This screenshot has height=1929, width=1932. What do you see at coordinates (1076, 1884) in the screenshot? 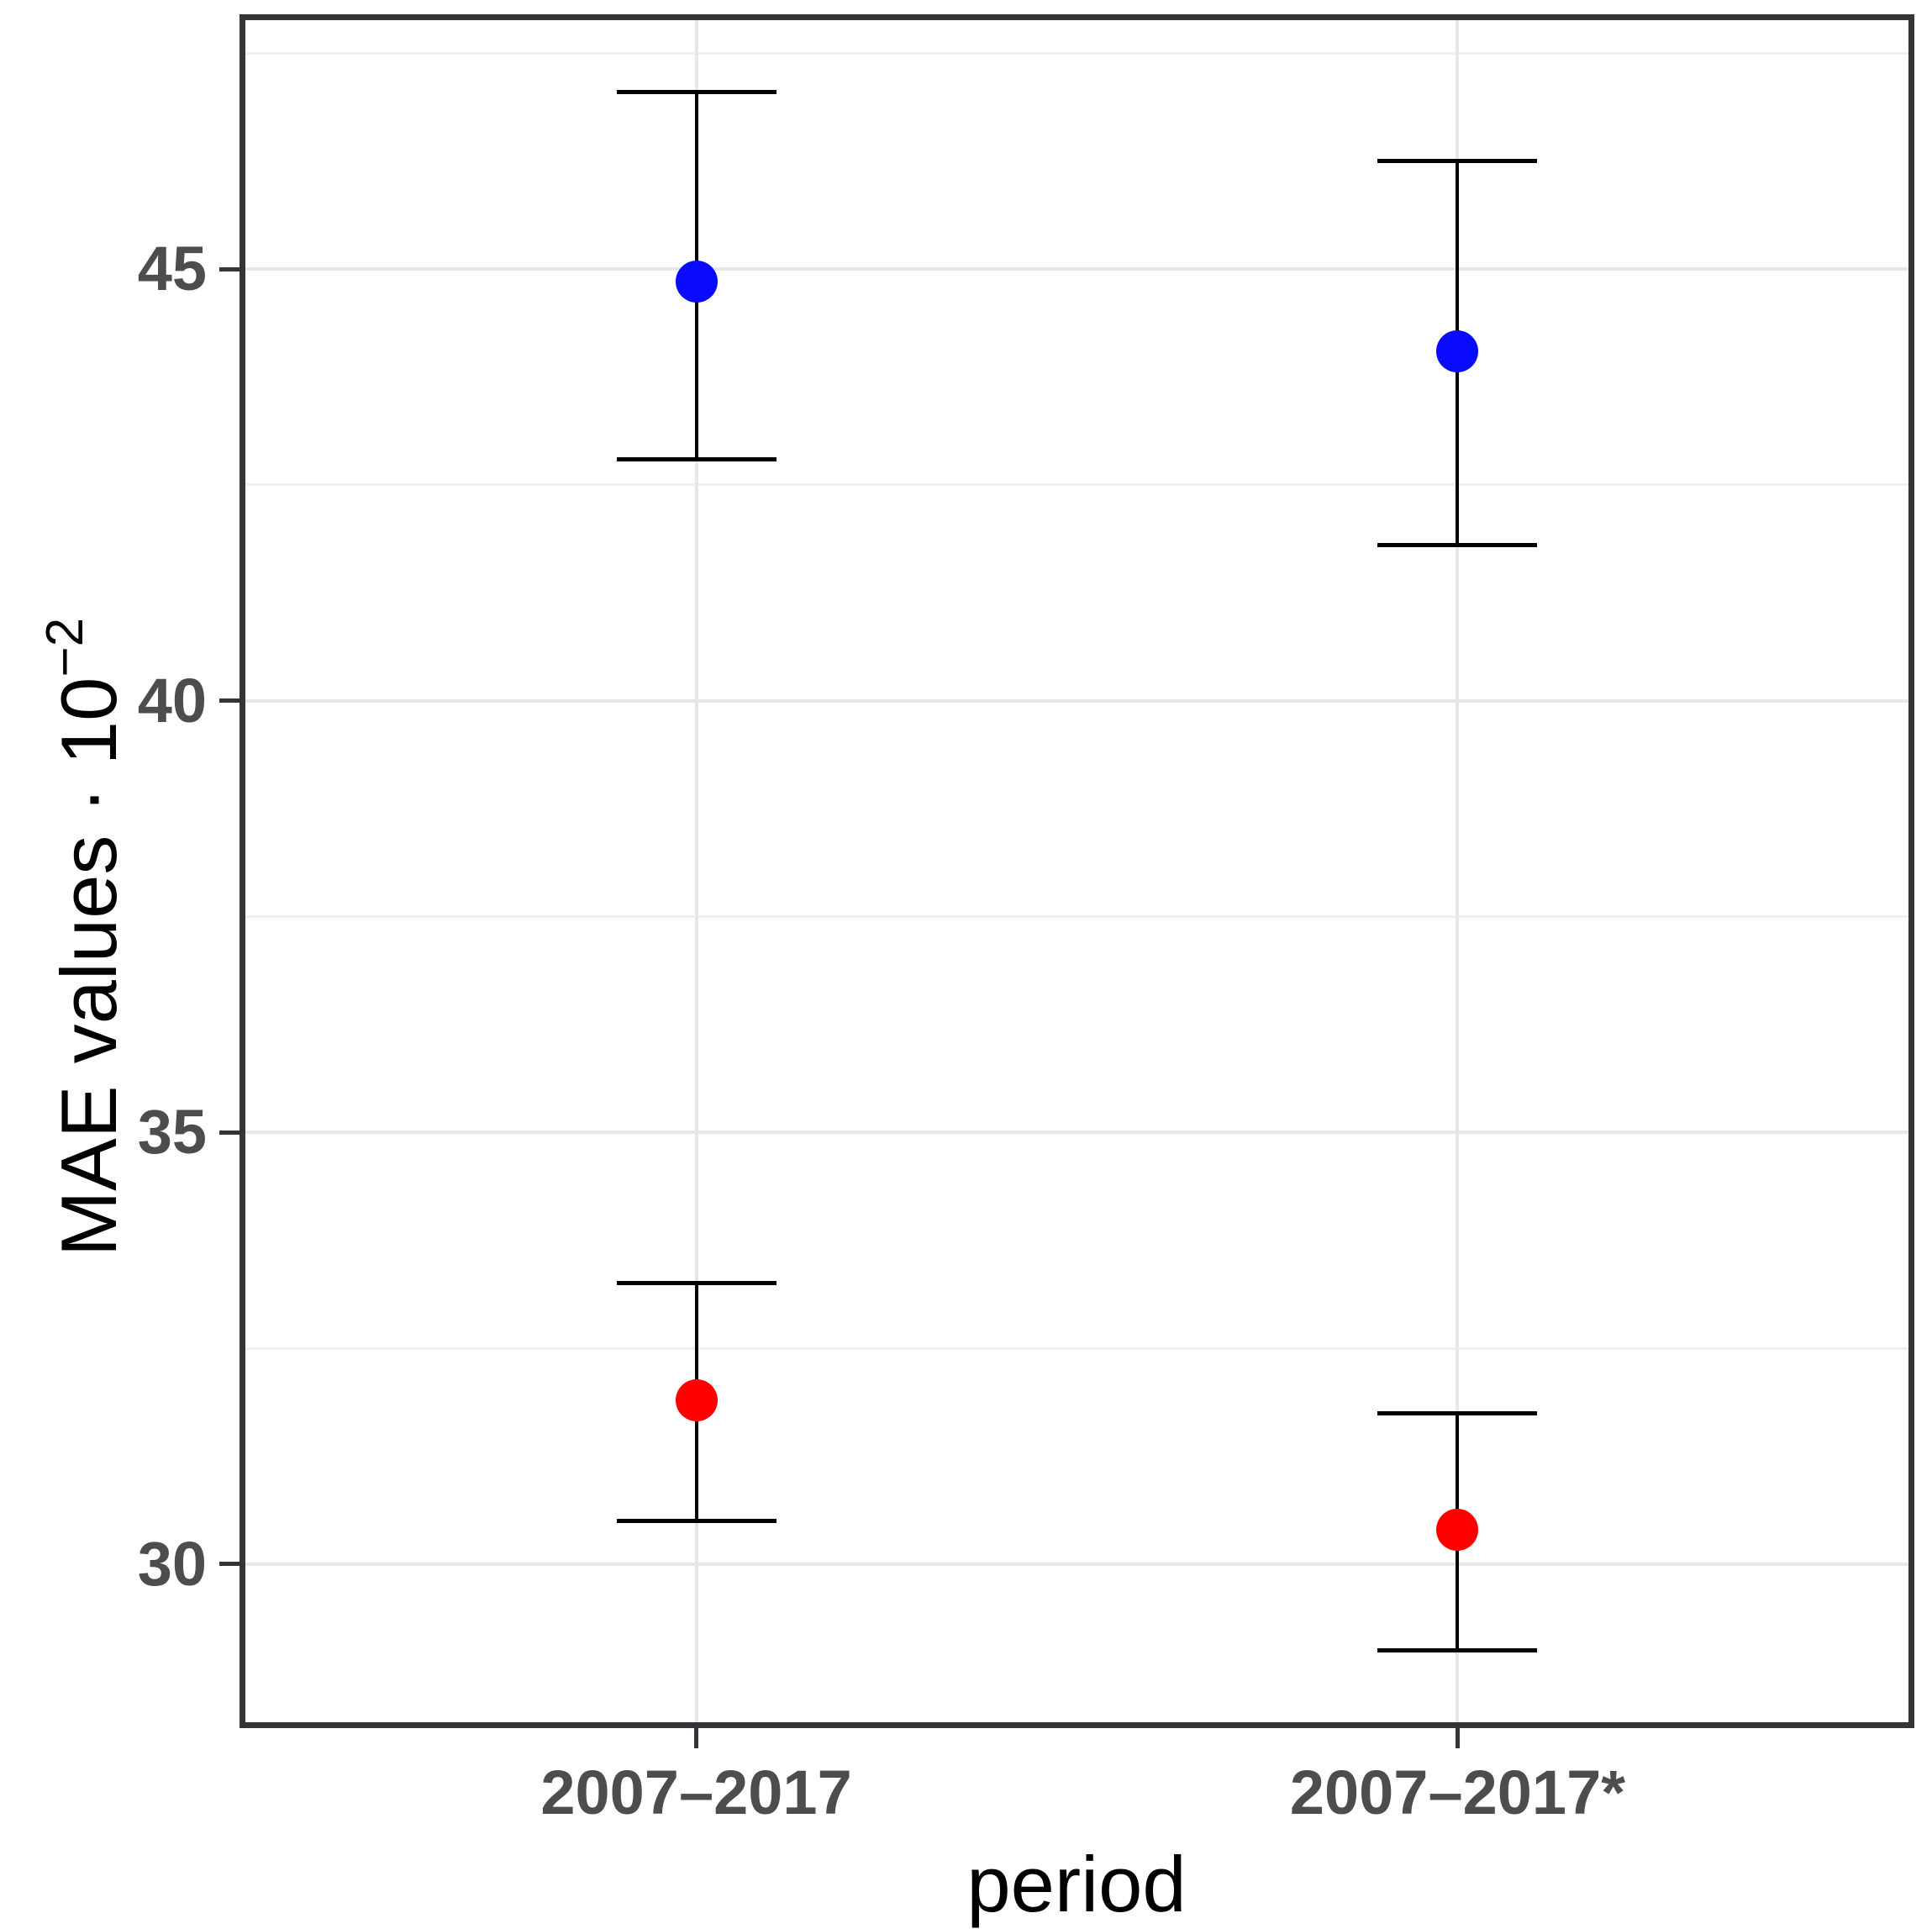
I see `x-axis-title: period` at bounding box center [1076, 1884].